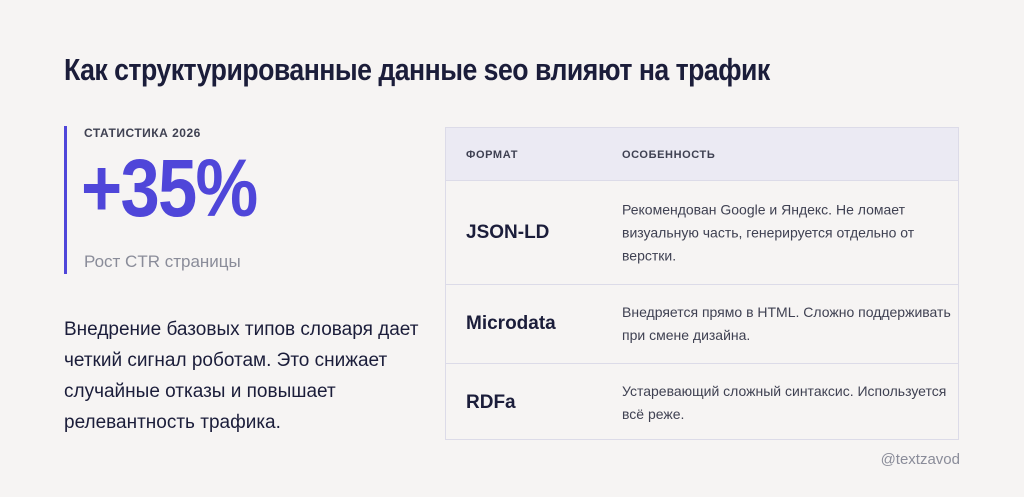 This screenshot has height=497, width=1024. What do you see at coordinates (511, 323) in the screenshot?
I see `format-cell: Microdata` at bounding box center [511, 323].